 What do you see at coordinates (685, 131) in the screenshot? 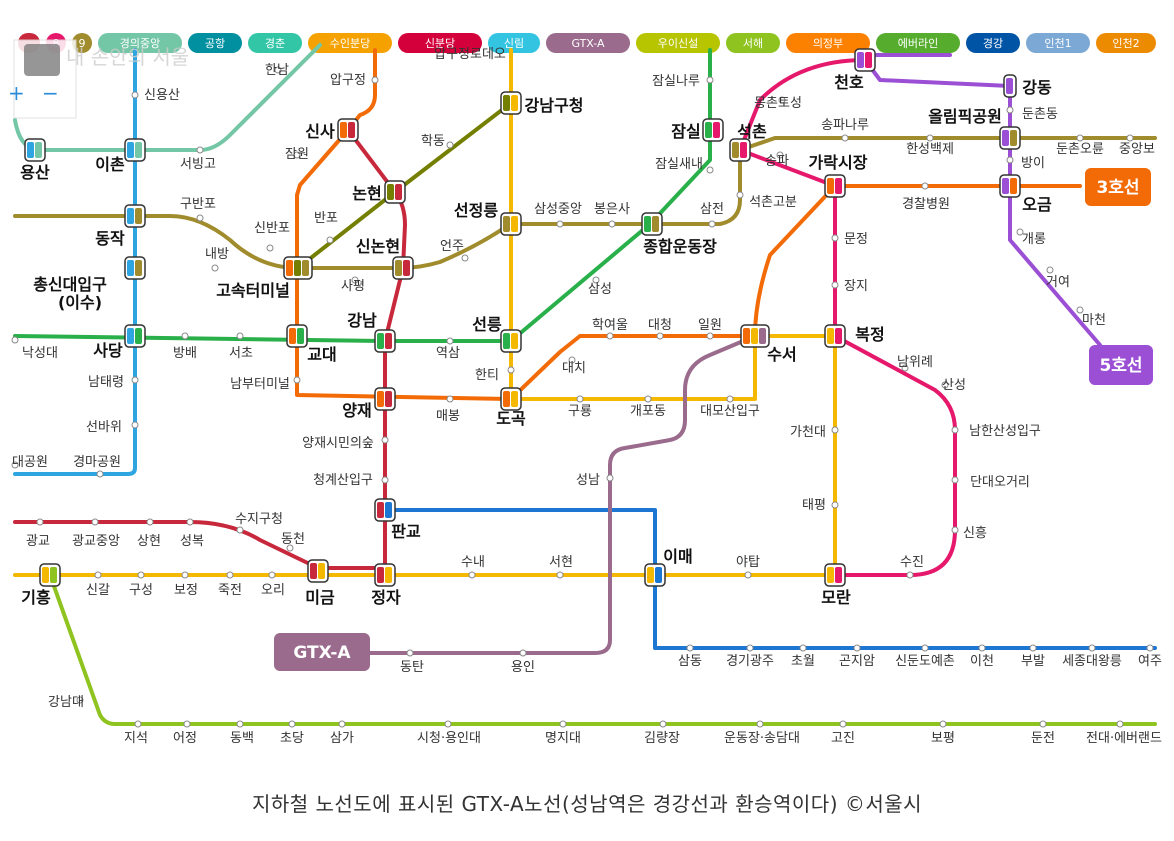
I see `station-name-jamsil: 잠실` at bounding box center [685, 131].